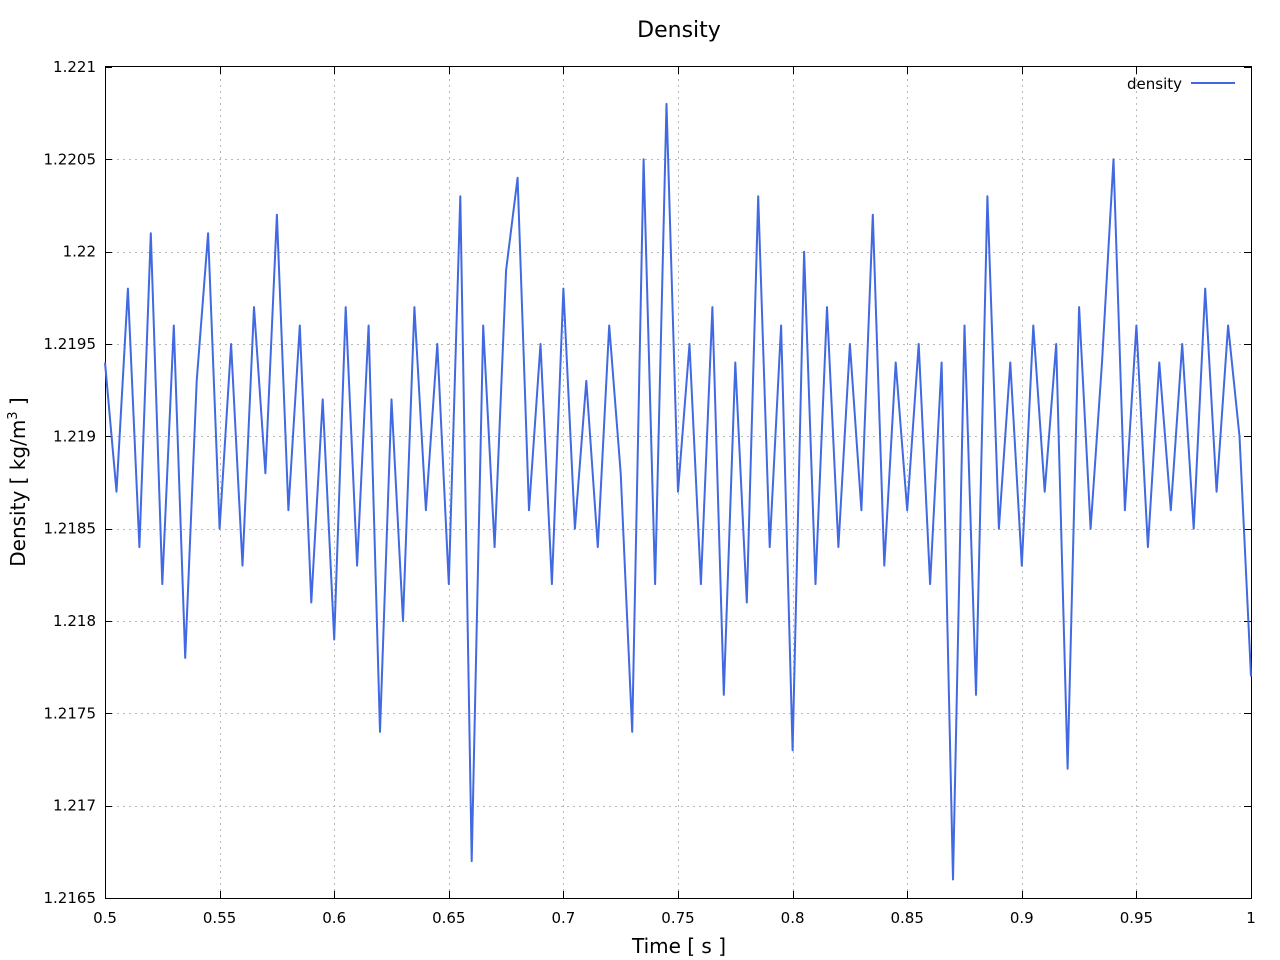 Image resolution: width=1280 pixels, height=960 pixels. I want to click on x-tick-label: 0.9, so click(1022, 918).